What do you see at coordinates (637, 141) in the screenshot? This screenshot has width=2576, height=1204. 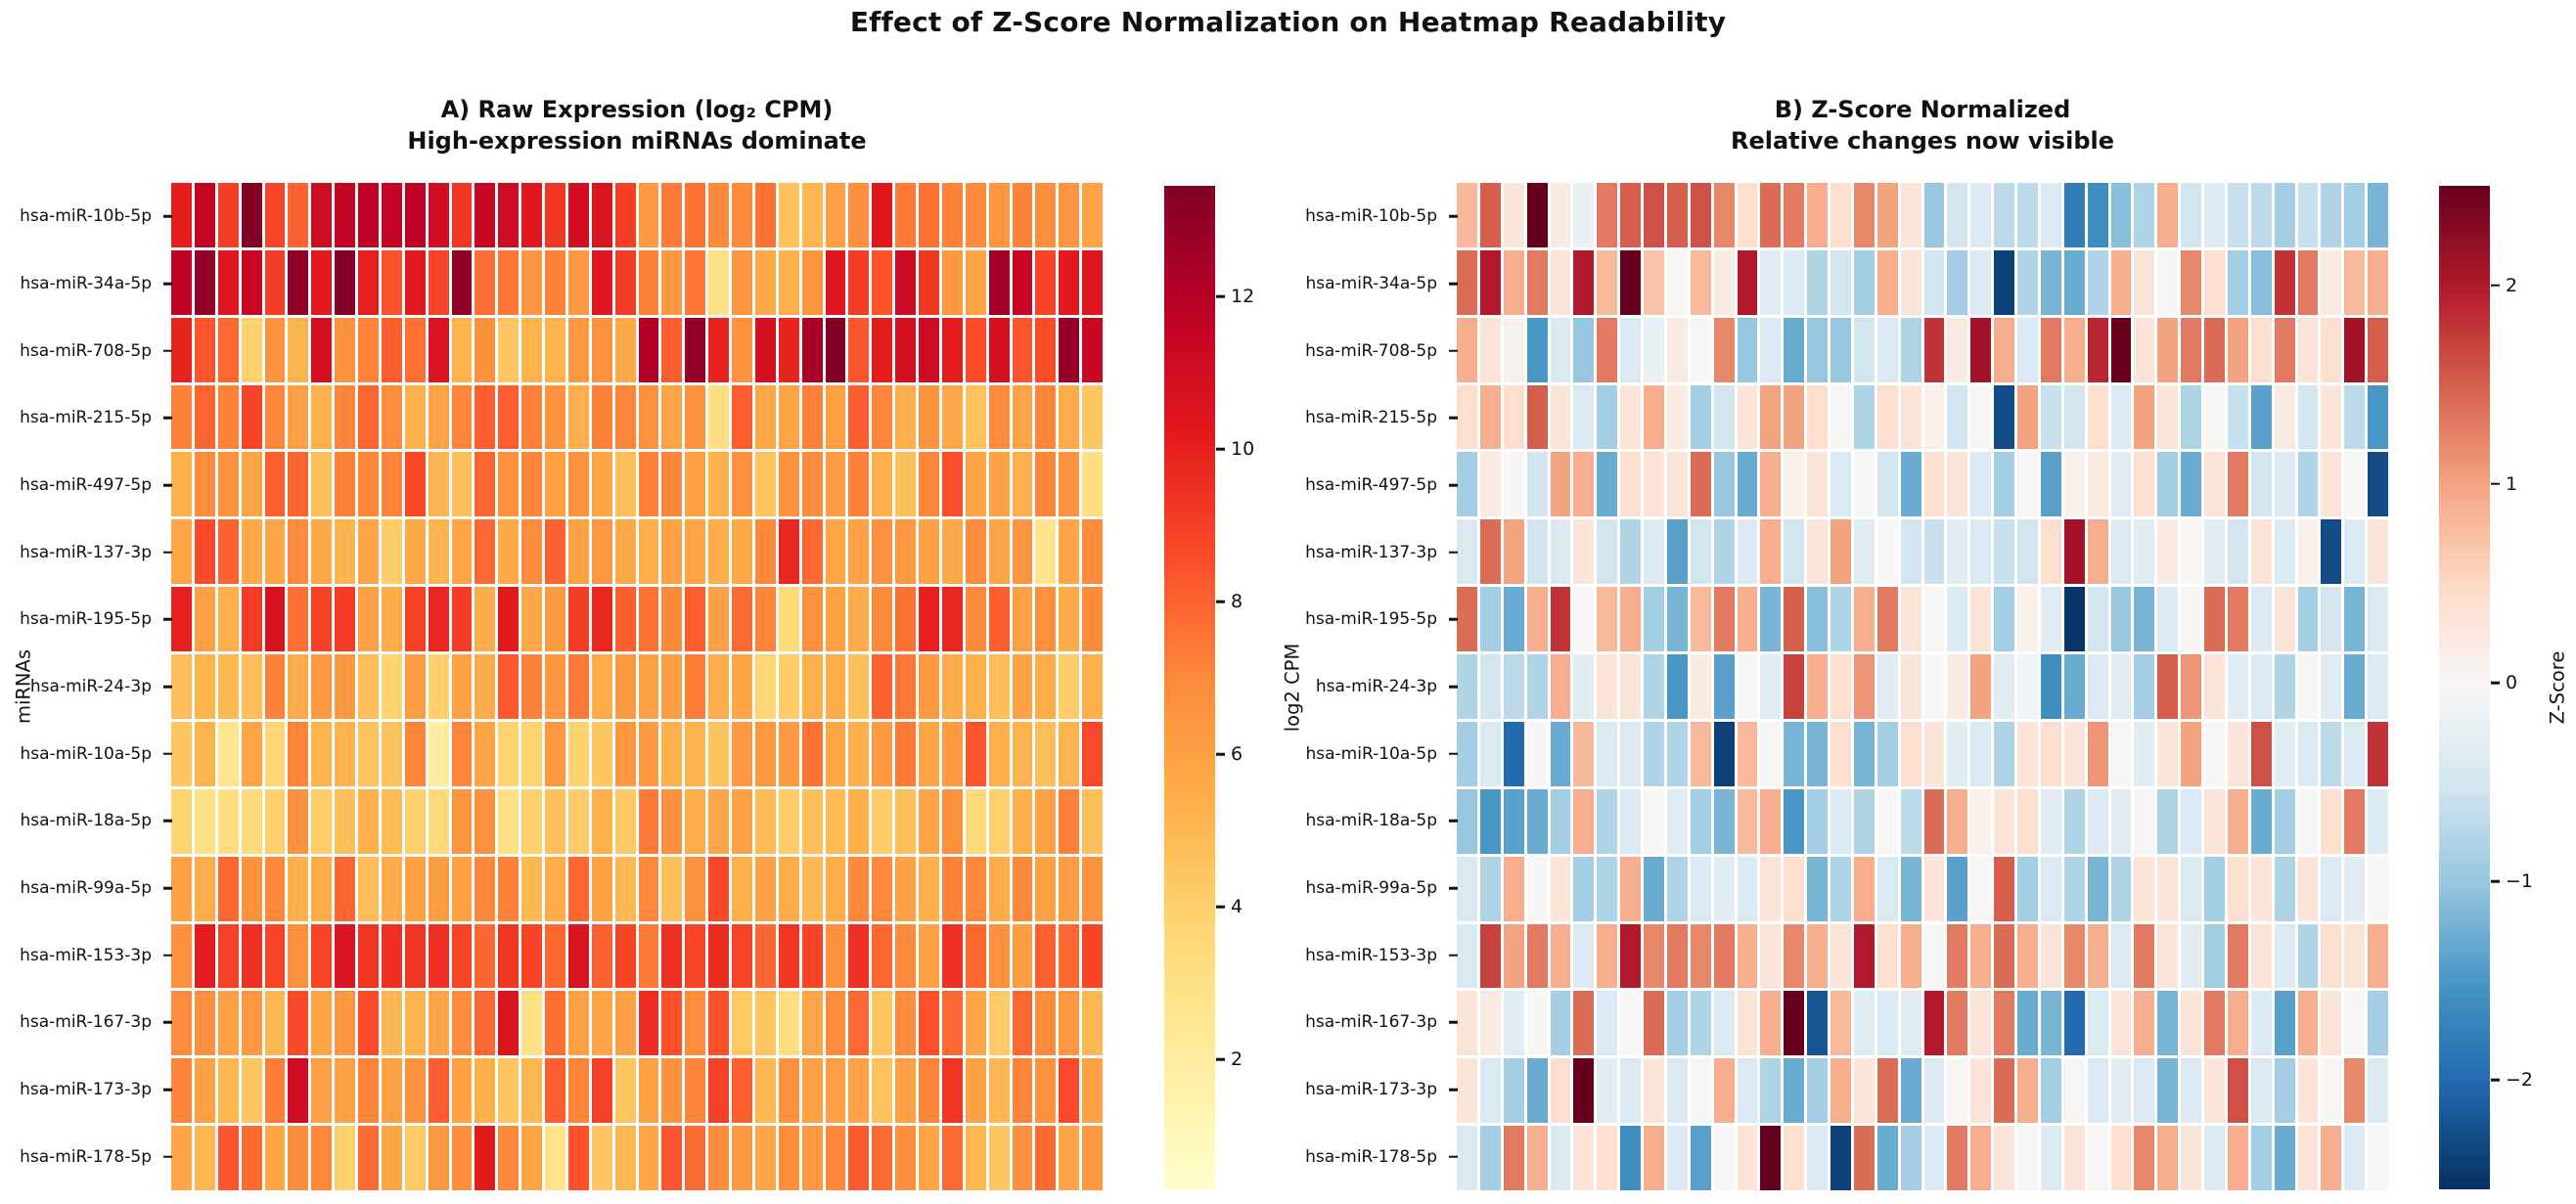 I see `panel-a-title-line2: High-expression miRNAs dominate` at bounding box center [637, 141].